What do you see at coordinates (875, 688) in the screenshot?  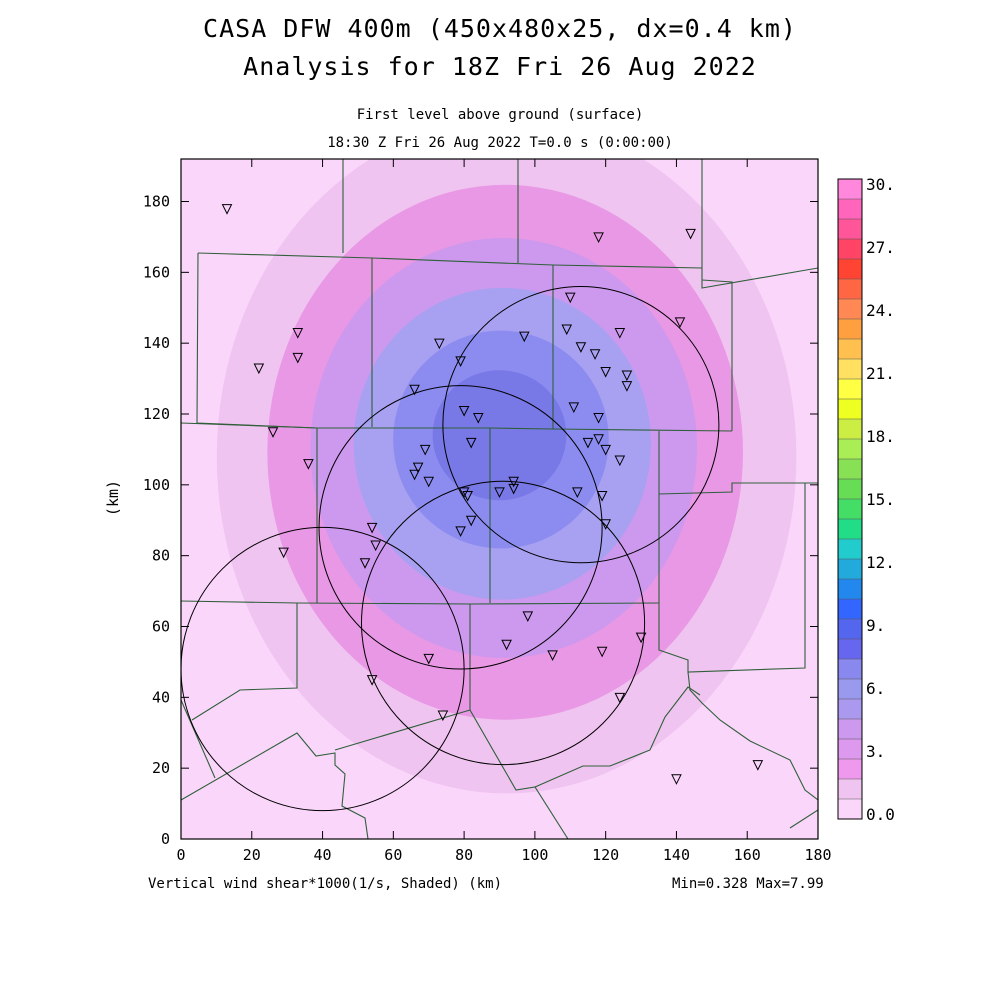 I see `colorbar-label: 6.` at bounding box center [875, 688].